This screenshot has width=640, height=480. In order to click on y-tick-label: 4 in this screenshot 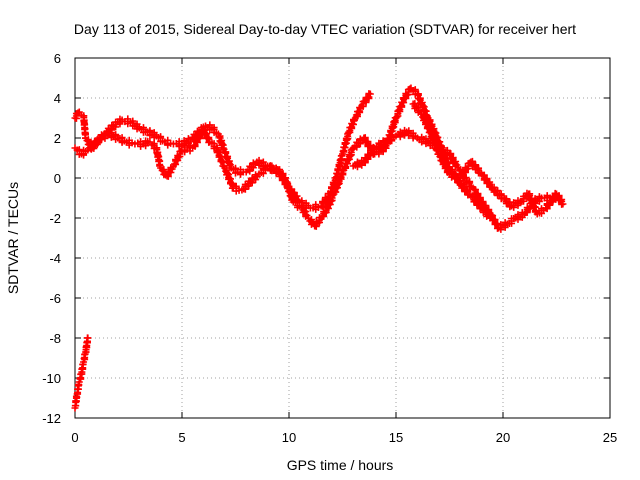, I will do `click(57, 98)`.